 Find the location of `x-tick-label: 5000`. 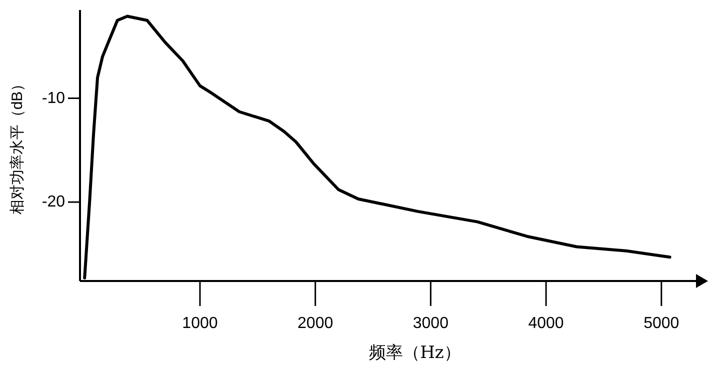

x-tick-label: 5000 is located at coordinates (662, 323).